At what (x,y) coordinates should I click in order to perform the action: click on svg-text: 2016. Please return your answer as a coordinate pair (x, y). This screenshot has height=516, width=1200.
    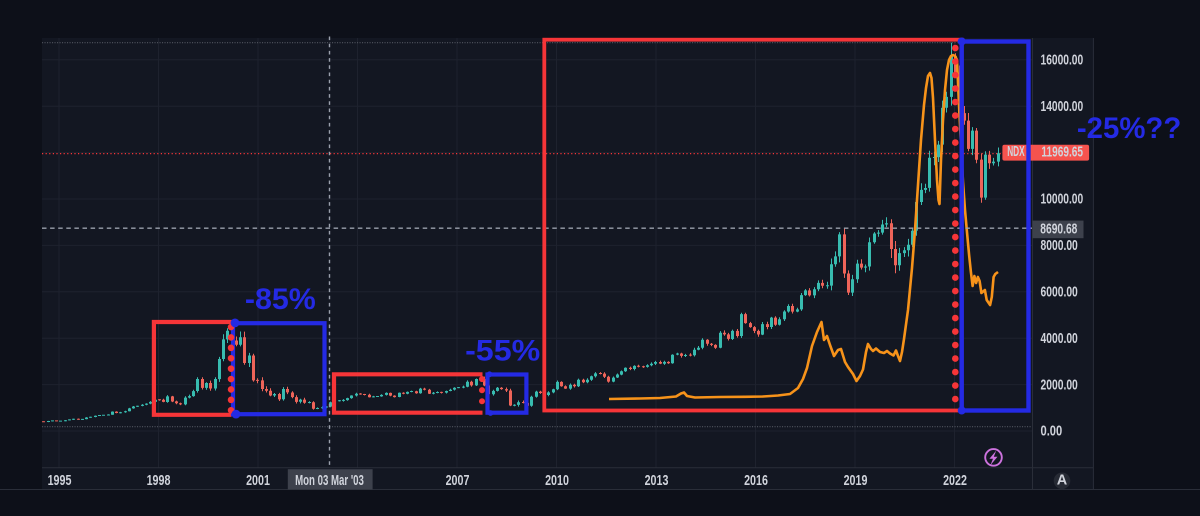
    Looking at the image, I should click on (756, 481).